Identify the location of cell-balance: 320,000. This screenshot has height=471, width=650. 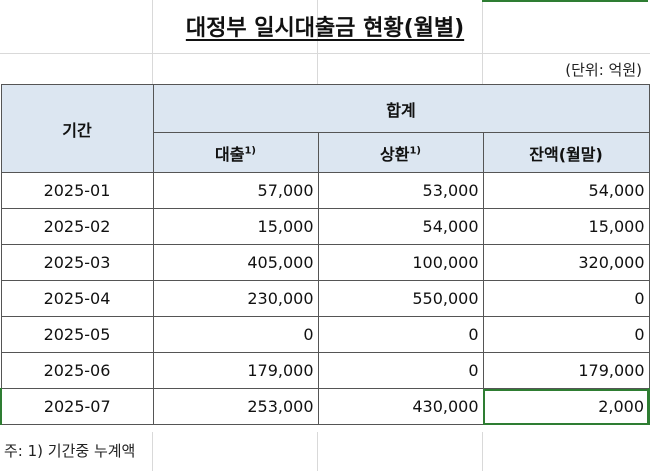
(566, 262).